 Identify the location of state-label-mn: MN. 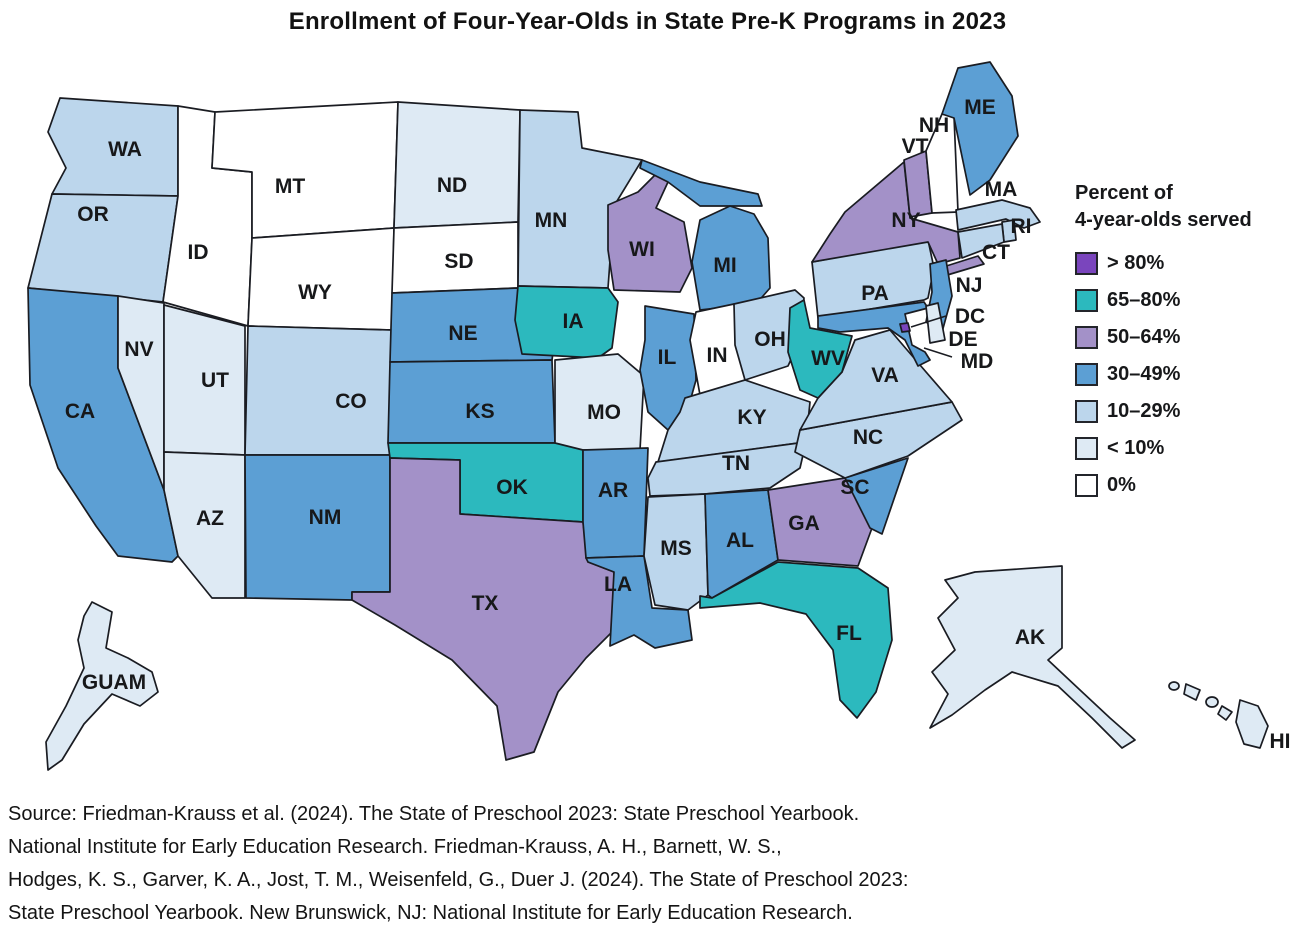
(551, 220).